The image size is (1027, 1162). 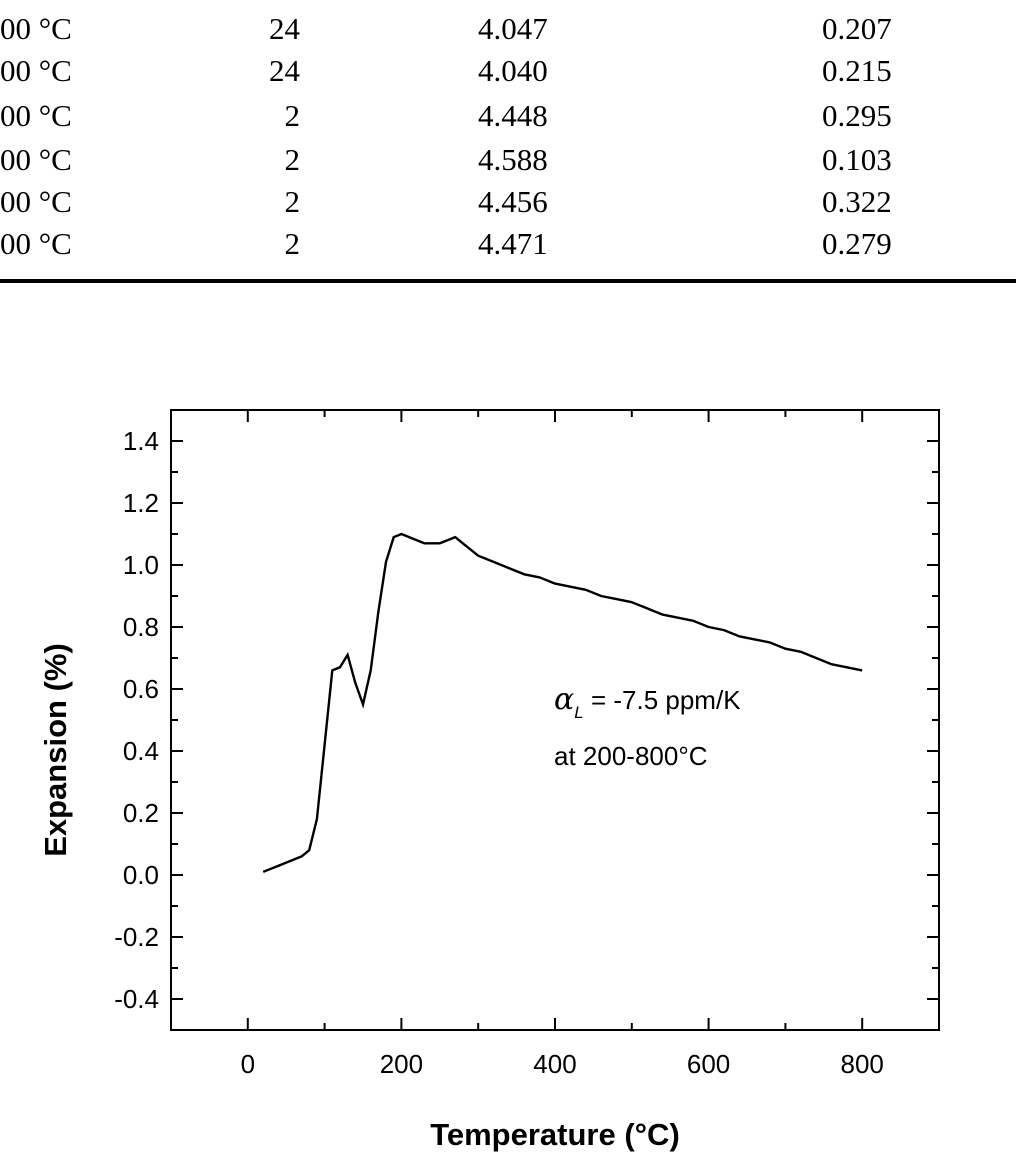 I want to click on table-cell: 4.047, so click(x=513, y=28).